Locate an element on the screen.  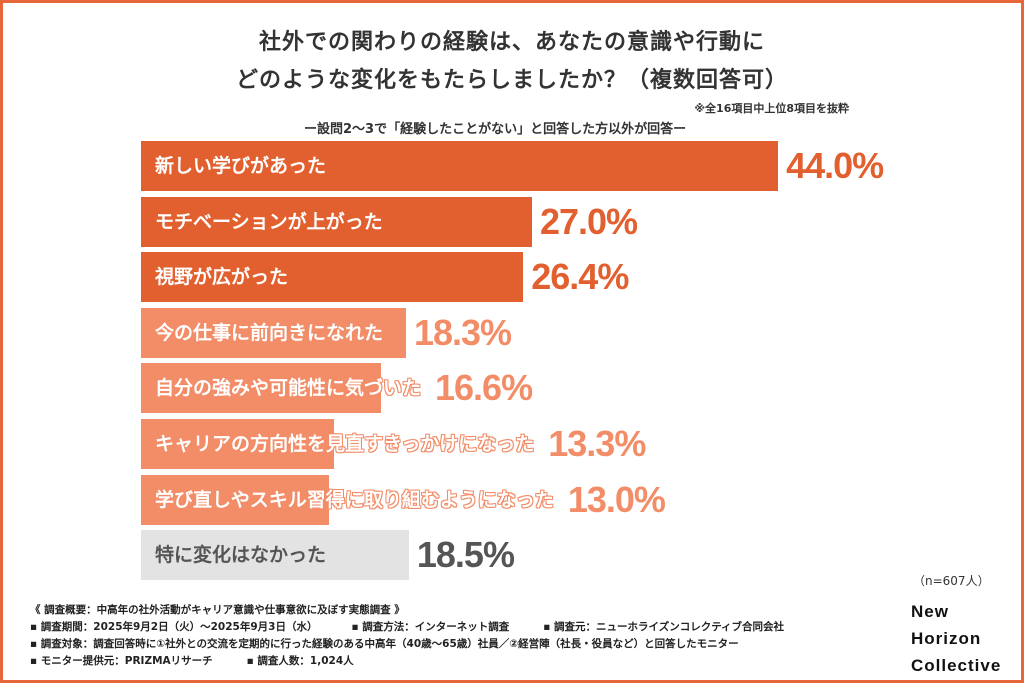
title-line-1: 社外での関わりの経験は、あなたの意識や行動に is located at coordinates (511, 42).